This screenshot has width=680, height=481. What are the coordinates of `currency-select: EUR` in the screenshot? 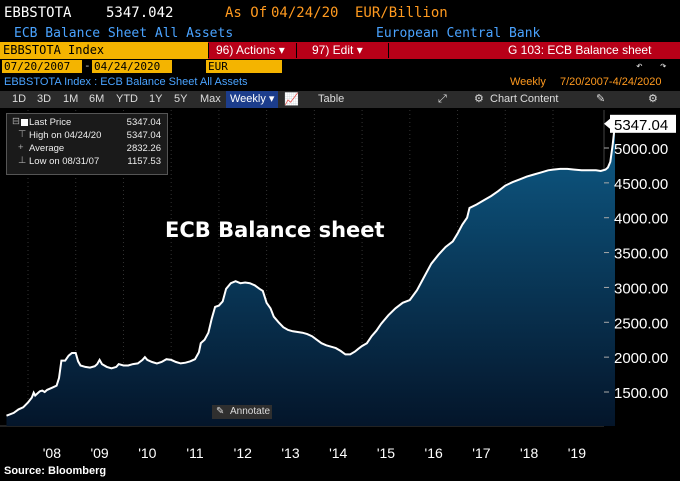 It's located at (244, 66).